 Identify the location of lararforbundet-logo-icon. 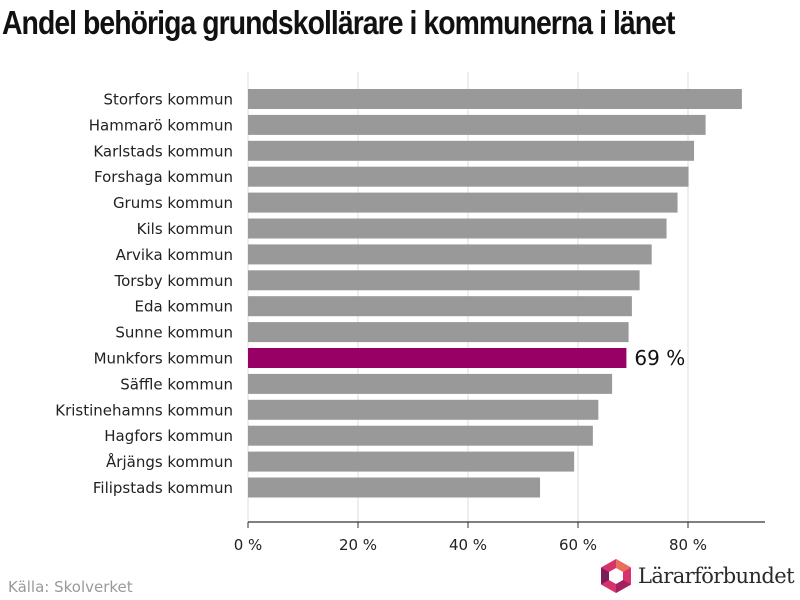
(616, 576).